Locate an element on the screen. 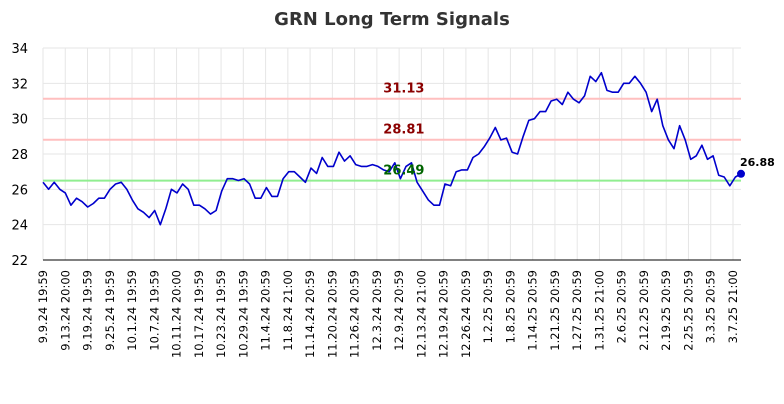 Image resolution: width=784 pixels, height=404 pixels. x-tick-label: 9.25.24 19:59 is located at coordinates (110, 310).